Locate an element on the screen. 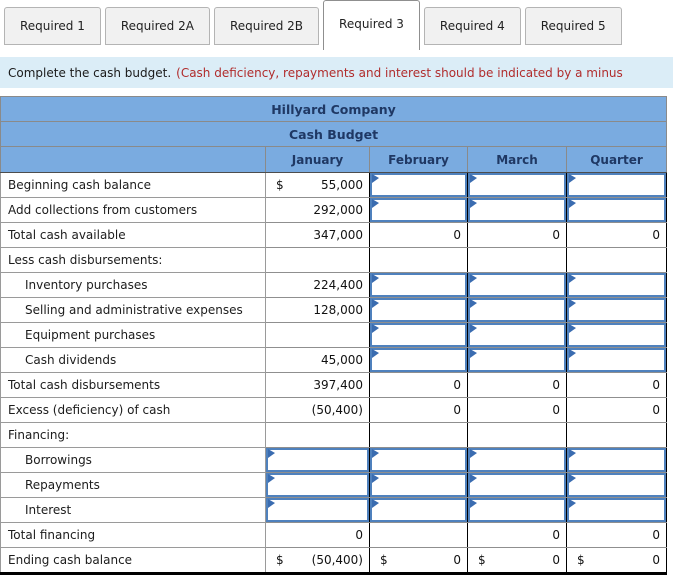 This screenshot has width=673, height=575. cell-value: 55,000 is located at coordinates (342, 185).